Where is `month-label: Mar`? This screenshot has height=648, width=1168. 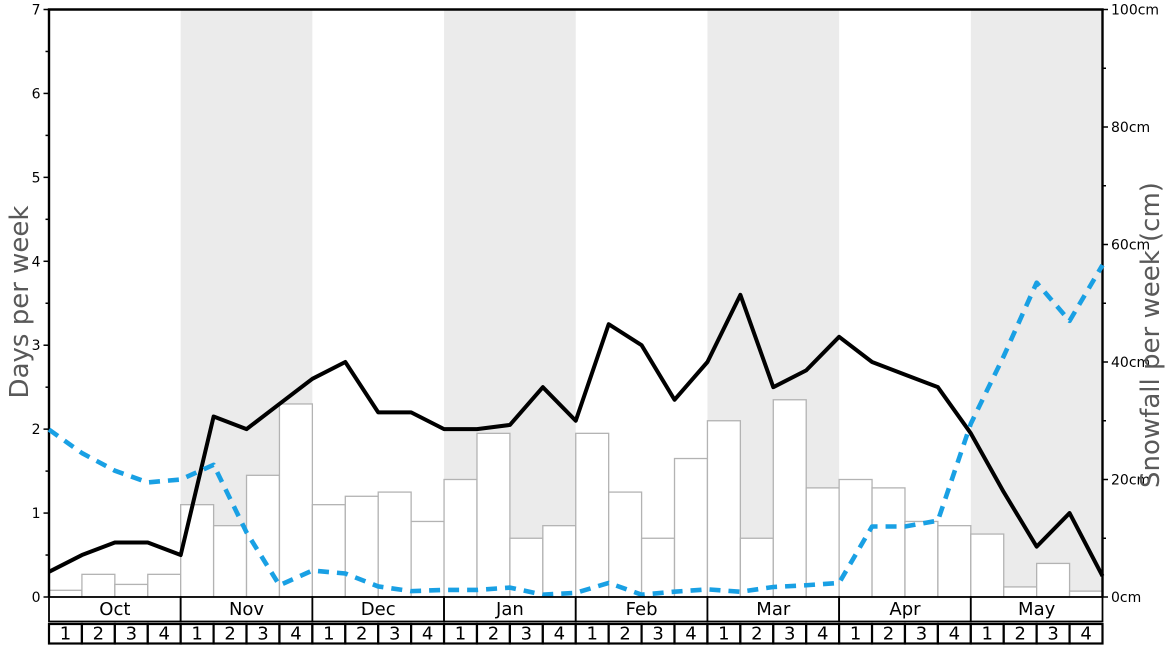
month-label: Mar is located at coordinates (773, 609).